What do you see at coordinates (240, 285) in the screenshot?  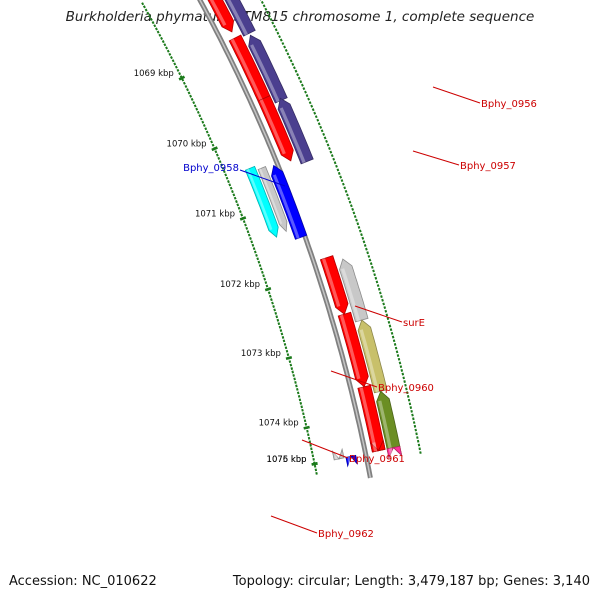 I see `kbp-tick-label: 1072 kbp` at bounding box center [240, 285].